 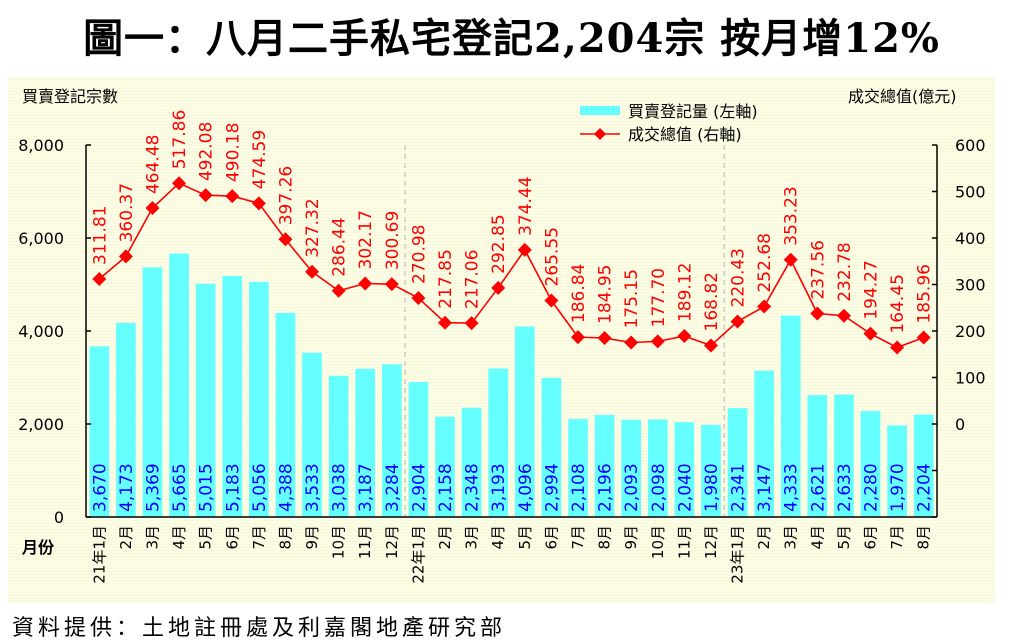 What do you see at coordinates (845, 271) in the screenshot?
I see `line-value-label: 232.78` at bounding box center [845, 271].